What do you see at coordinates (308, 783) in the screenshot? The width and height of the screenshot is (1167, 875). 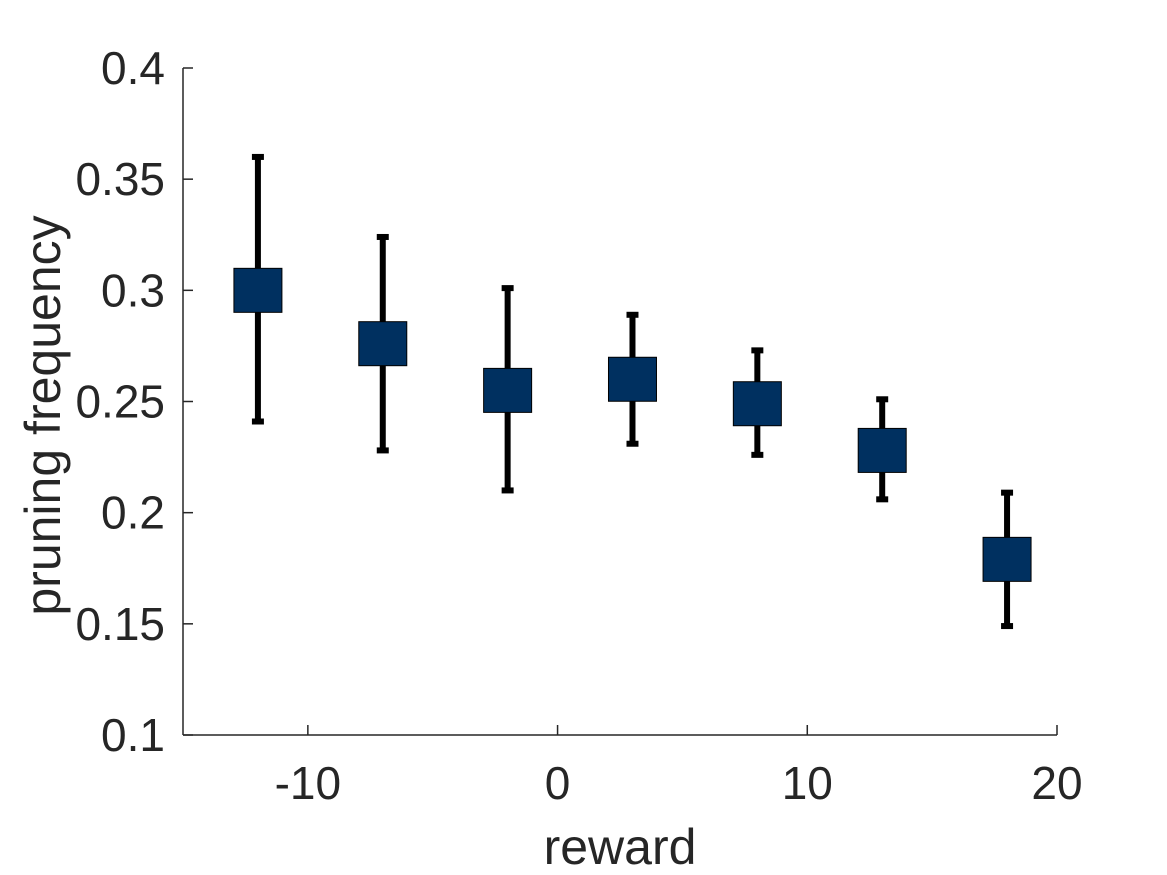 I see `x-tick-label: -10` at bounding box center [308, 783].